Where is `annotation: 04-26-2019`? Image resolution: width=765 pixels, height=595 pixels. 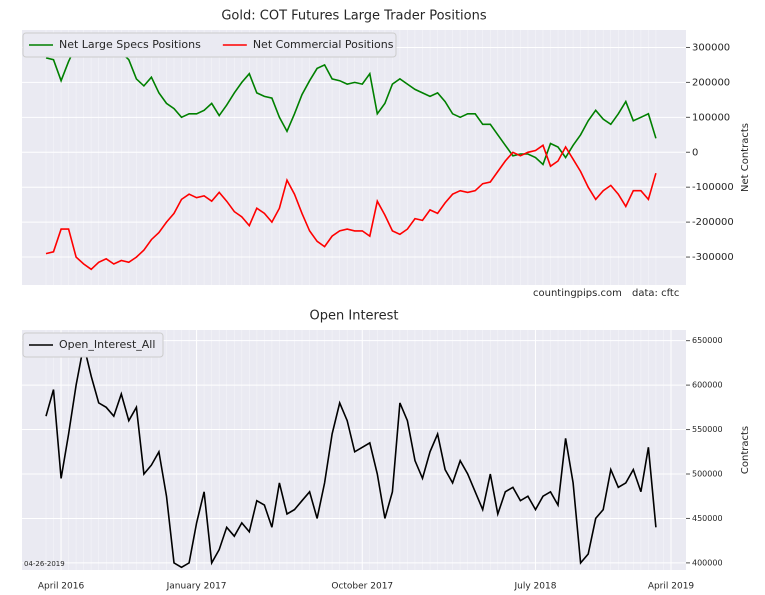 annotation: 04-26-2019 is located at coordinates (44, 564).